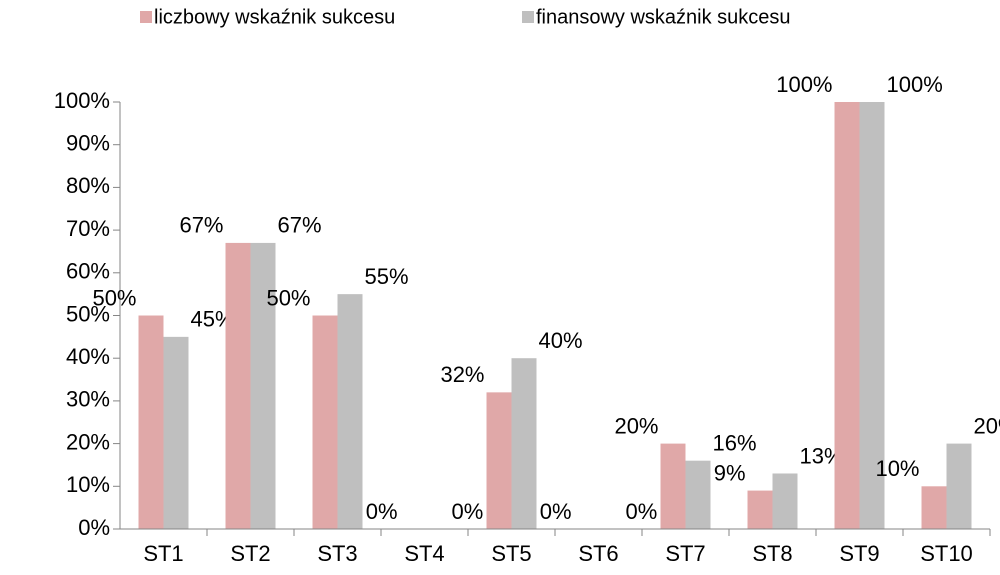 Image resolution: width=1000 pixels, height=575 pixels. Describe the element at coordinates (274, 17) in the screenshot. I see `legend-label: liczbowy wskaźnik sukcesu` at that location.